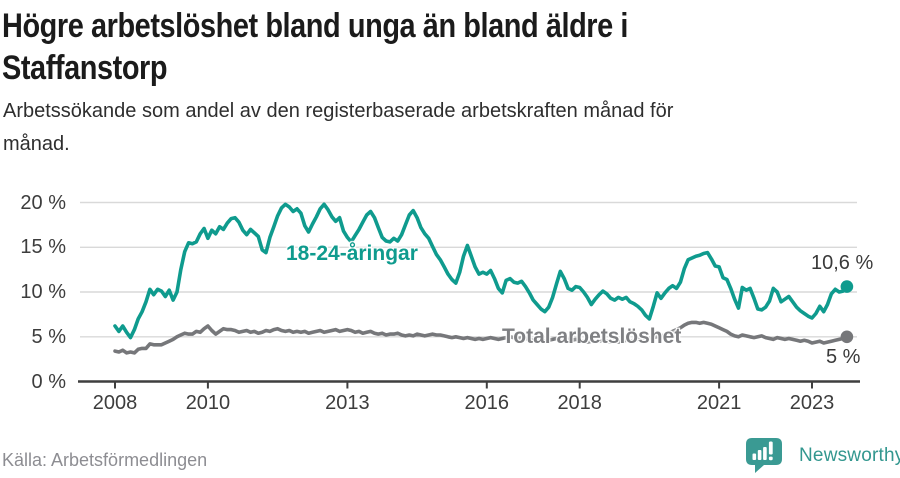  What do you see at coordinates (849, 455) in the screenshot?
I see `brand-name: Newsworthy` at bounding box center [849, 455].